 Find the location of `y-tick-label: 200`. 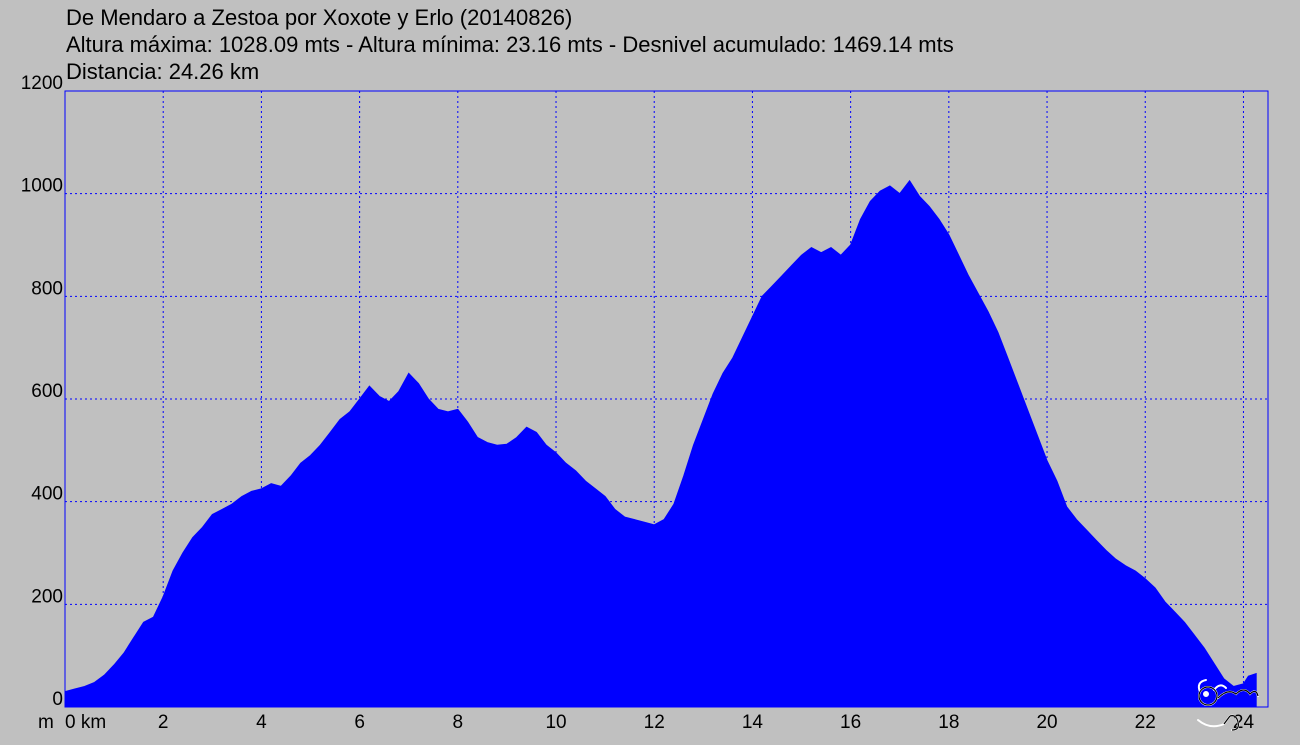

y-tick-label: 200 is located at coordinates (47, 596).